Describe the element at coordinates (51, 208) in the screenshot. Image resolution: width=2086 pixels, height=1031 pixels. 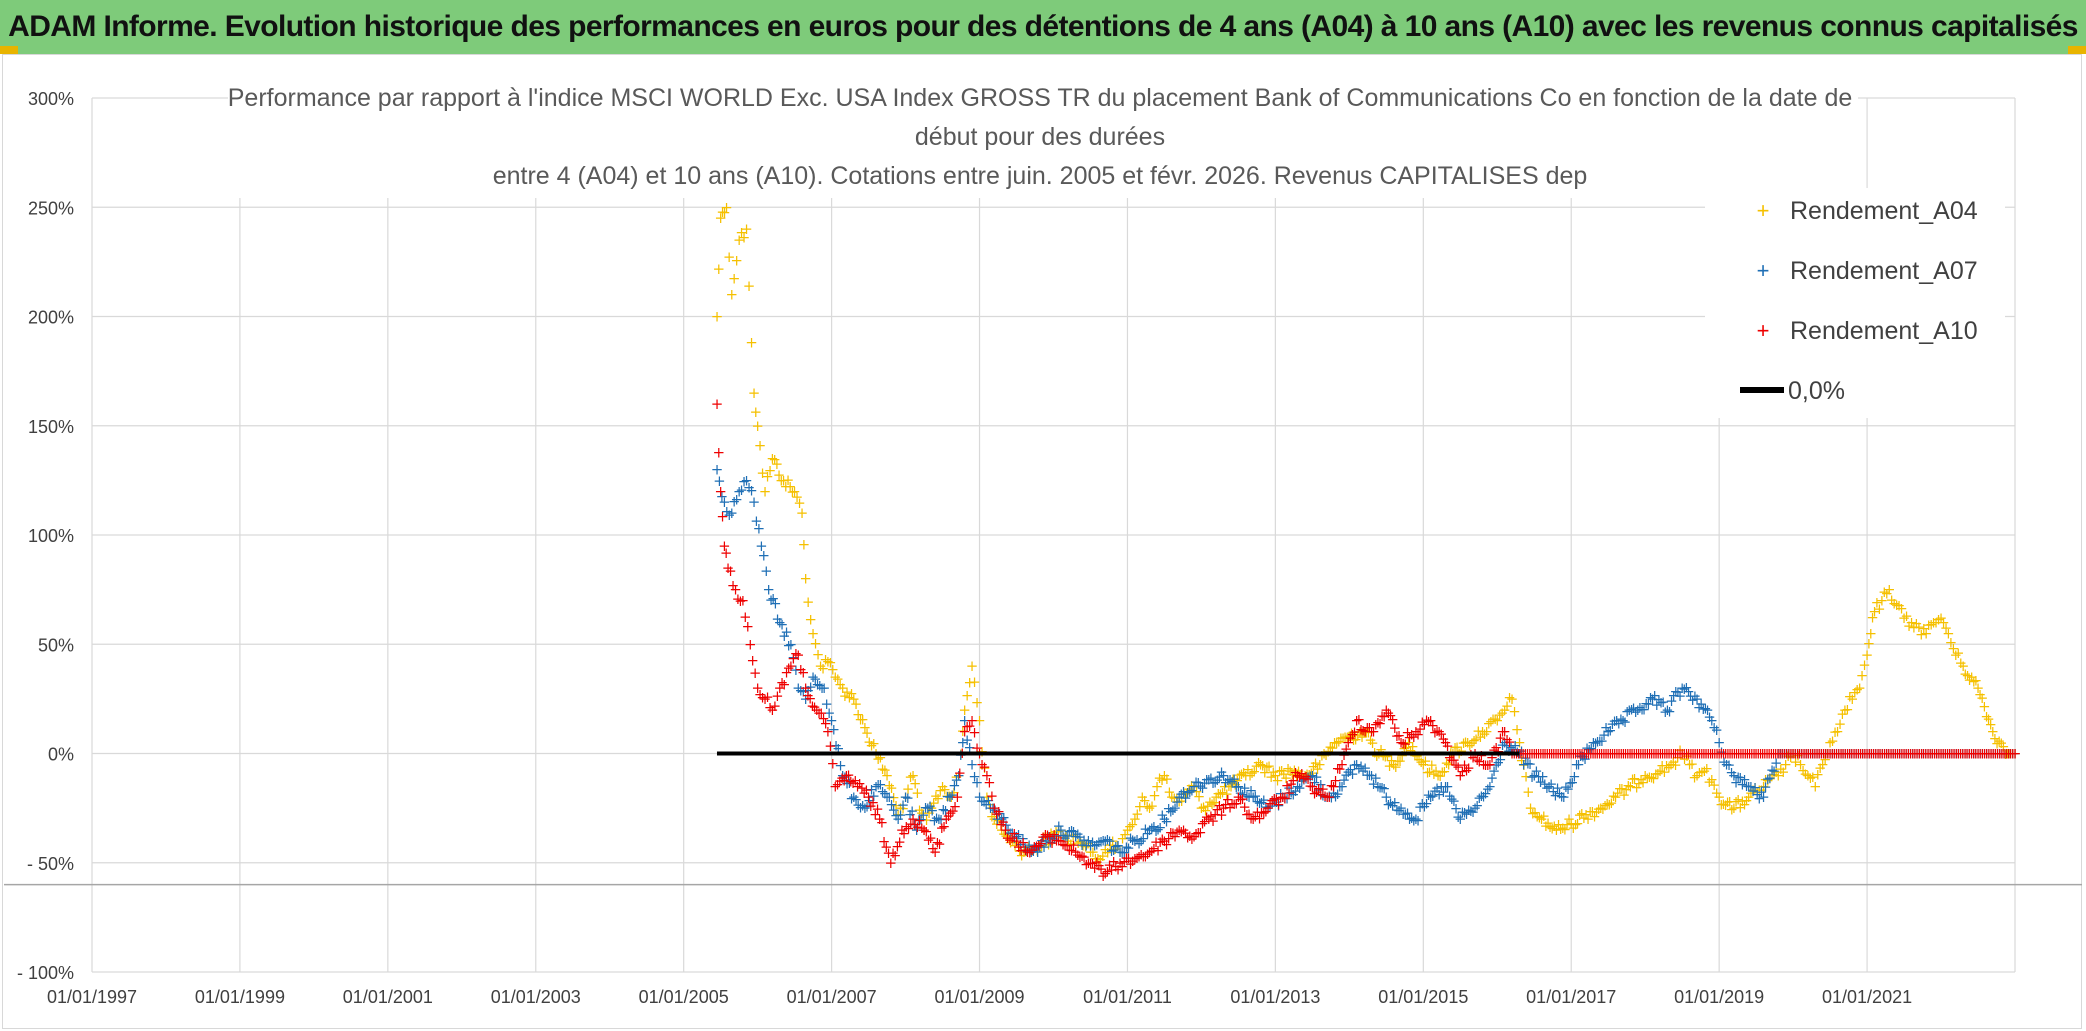
I see `y-tick-label: 250%` at that location.